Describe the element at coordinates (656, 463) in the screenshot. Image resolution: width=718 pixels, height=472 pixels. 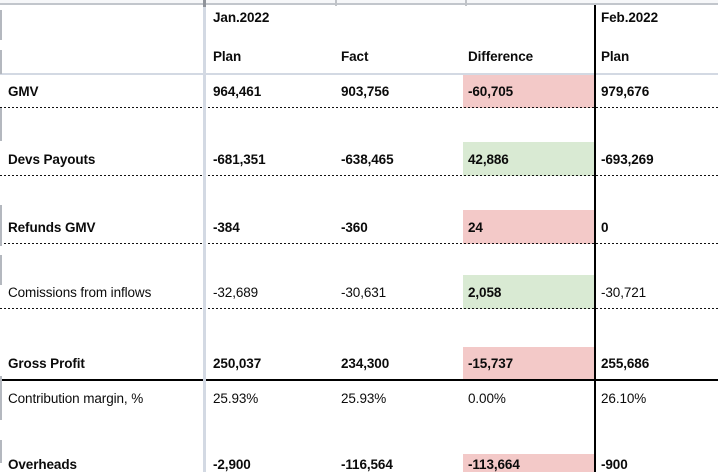
I see `feb-plan-cell: -900` at that location.